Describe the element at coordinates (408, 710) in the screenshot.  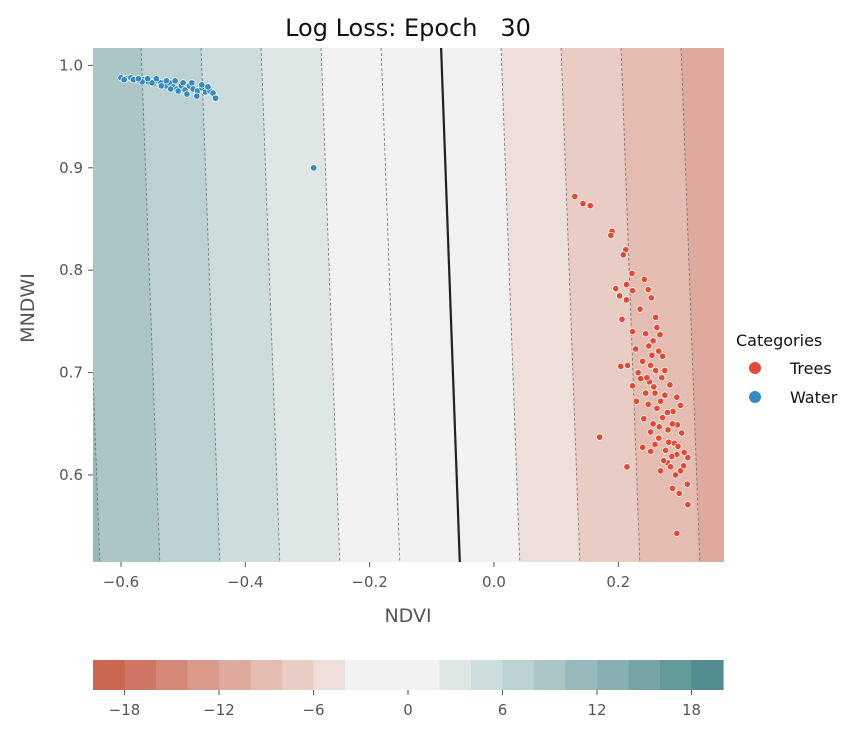
I see `colorbar-tick-label: 0` at that location.